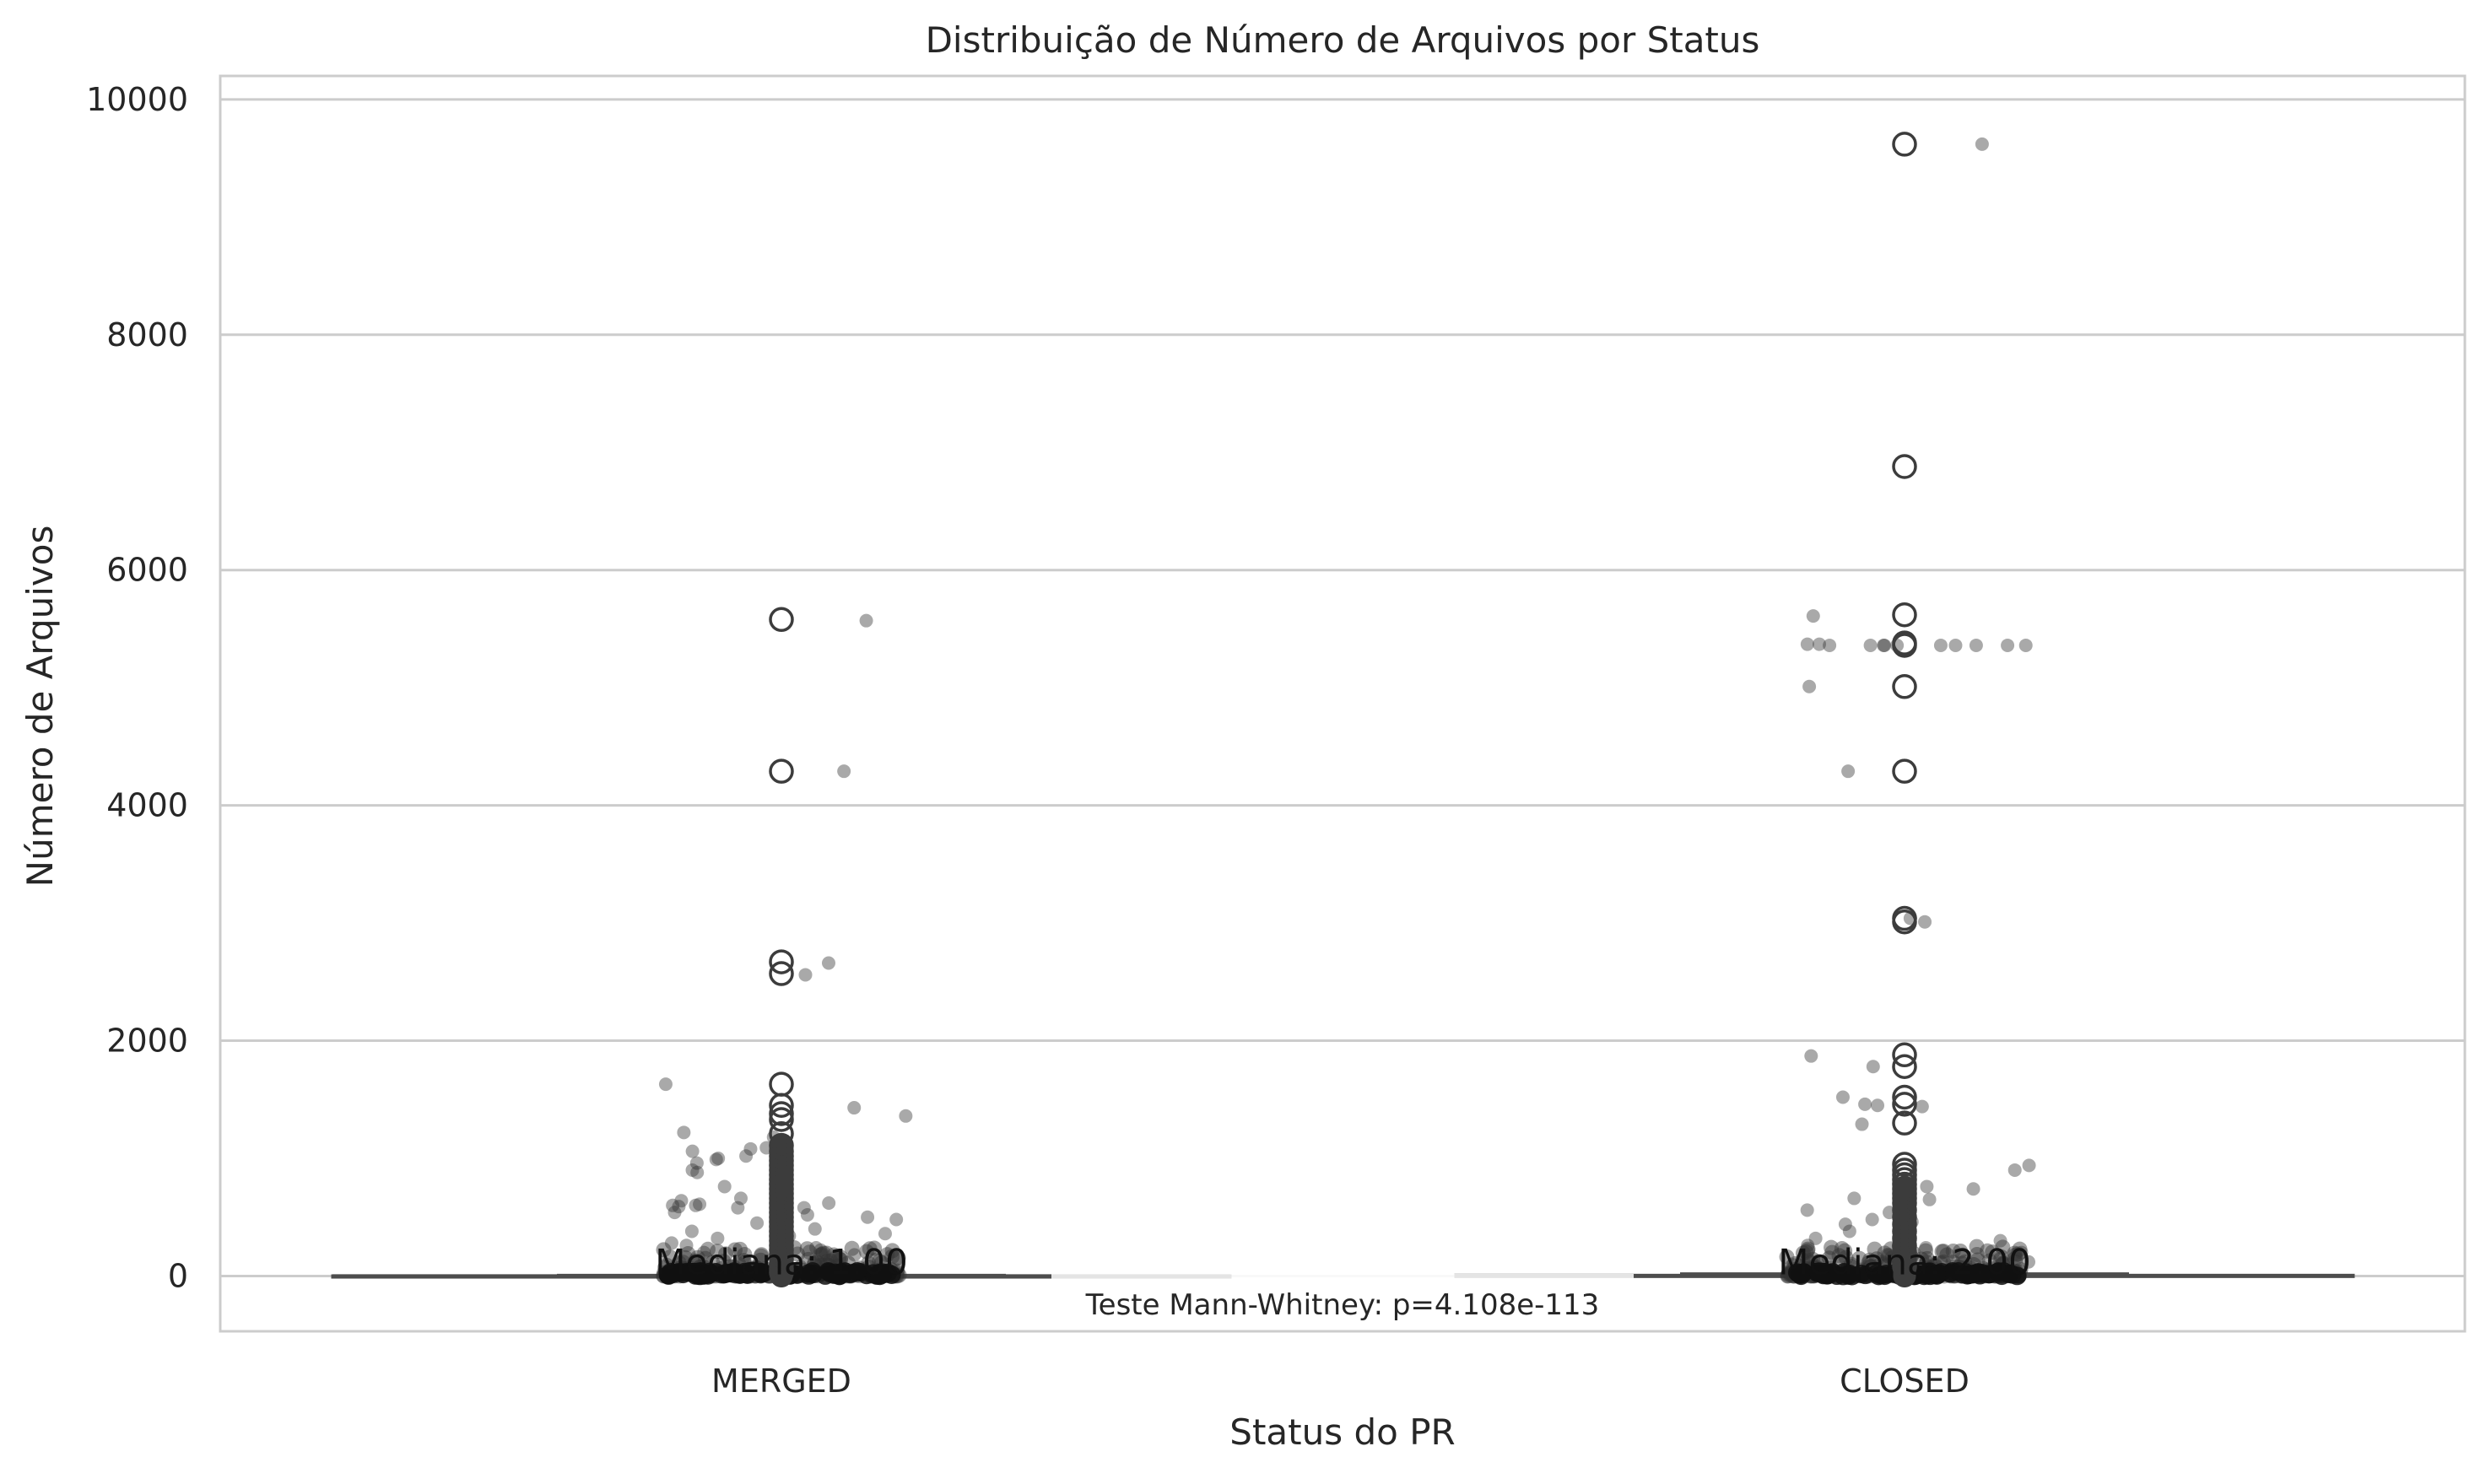  I want to click on median-label: Mediana: 1.00, so click(781, 1261).